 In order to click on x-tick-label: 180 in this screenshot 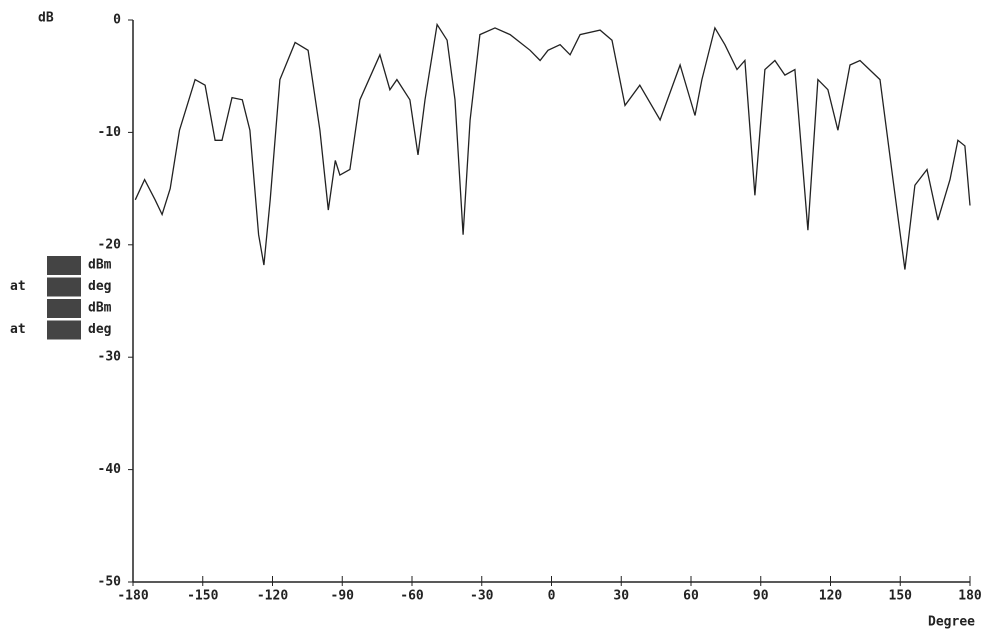, I will do `click(970, 596)`.